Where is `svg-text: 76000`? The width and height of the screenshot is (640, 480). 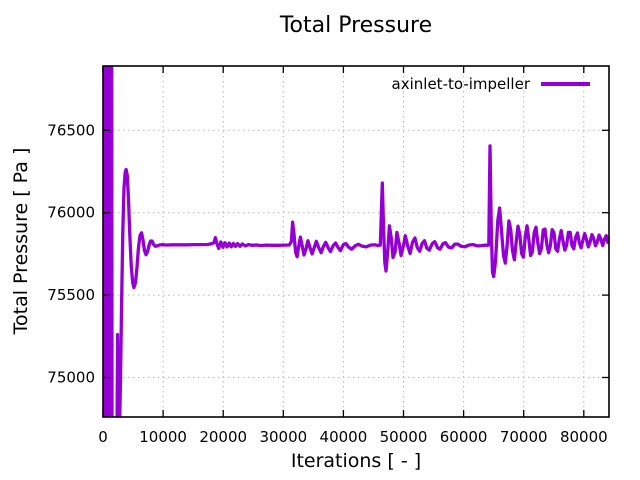
svg-text: 76000 is located at coordinates (71, 213).